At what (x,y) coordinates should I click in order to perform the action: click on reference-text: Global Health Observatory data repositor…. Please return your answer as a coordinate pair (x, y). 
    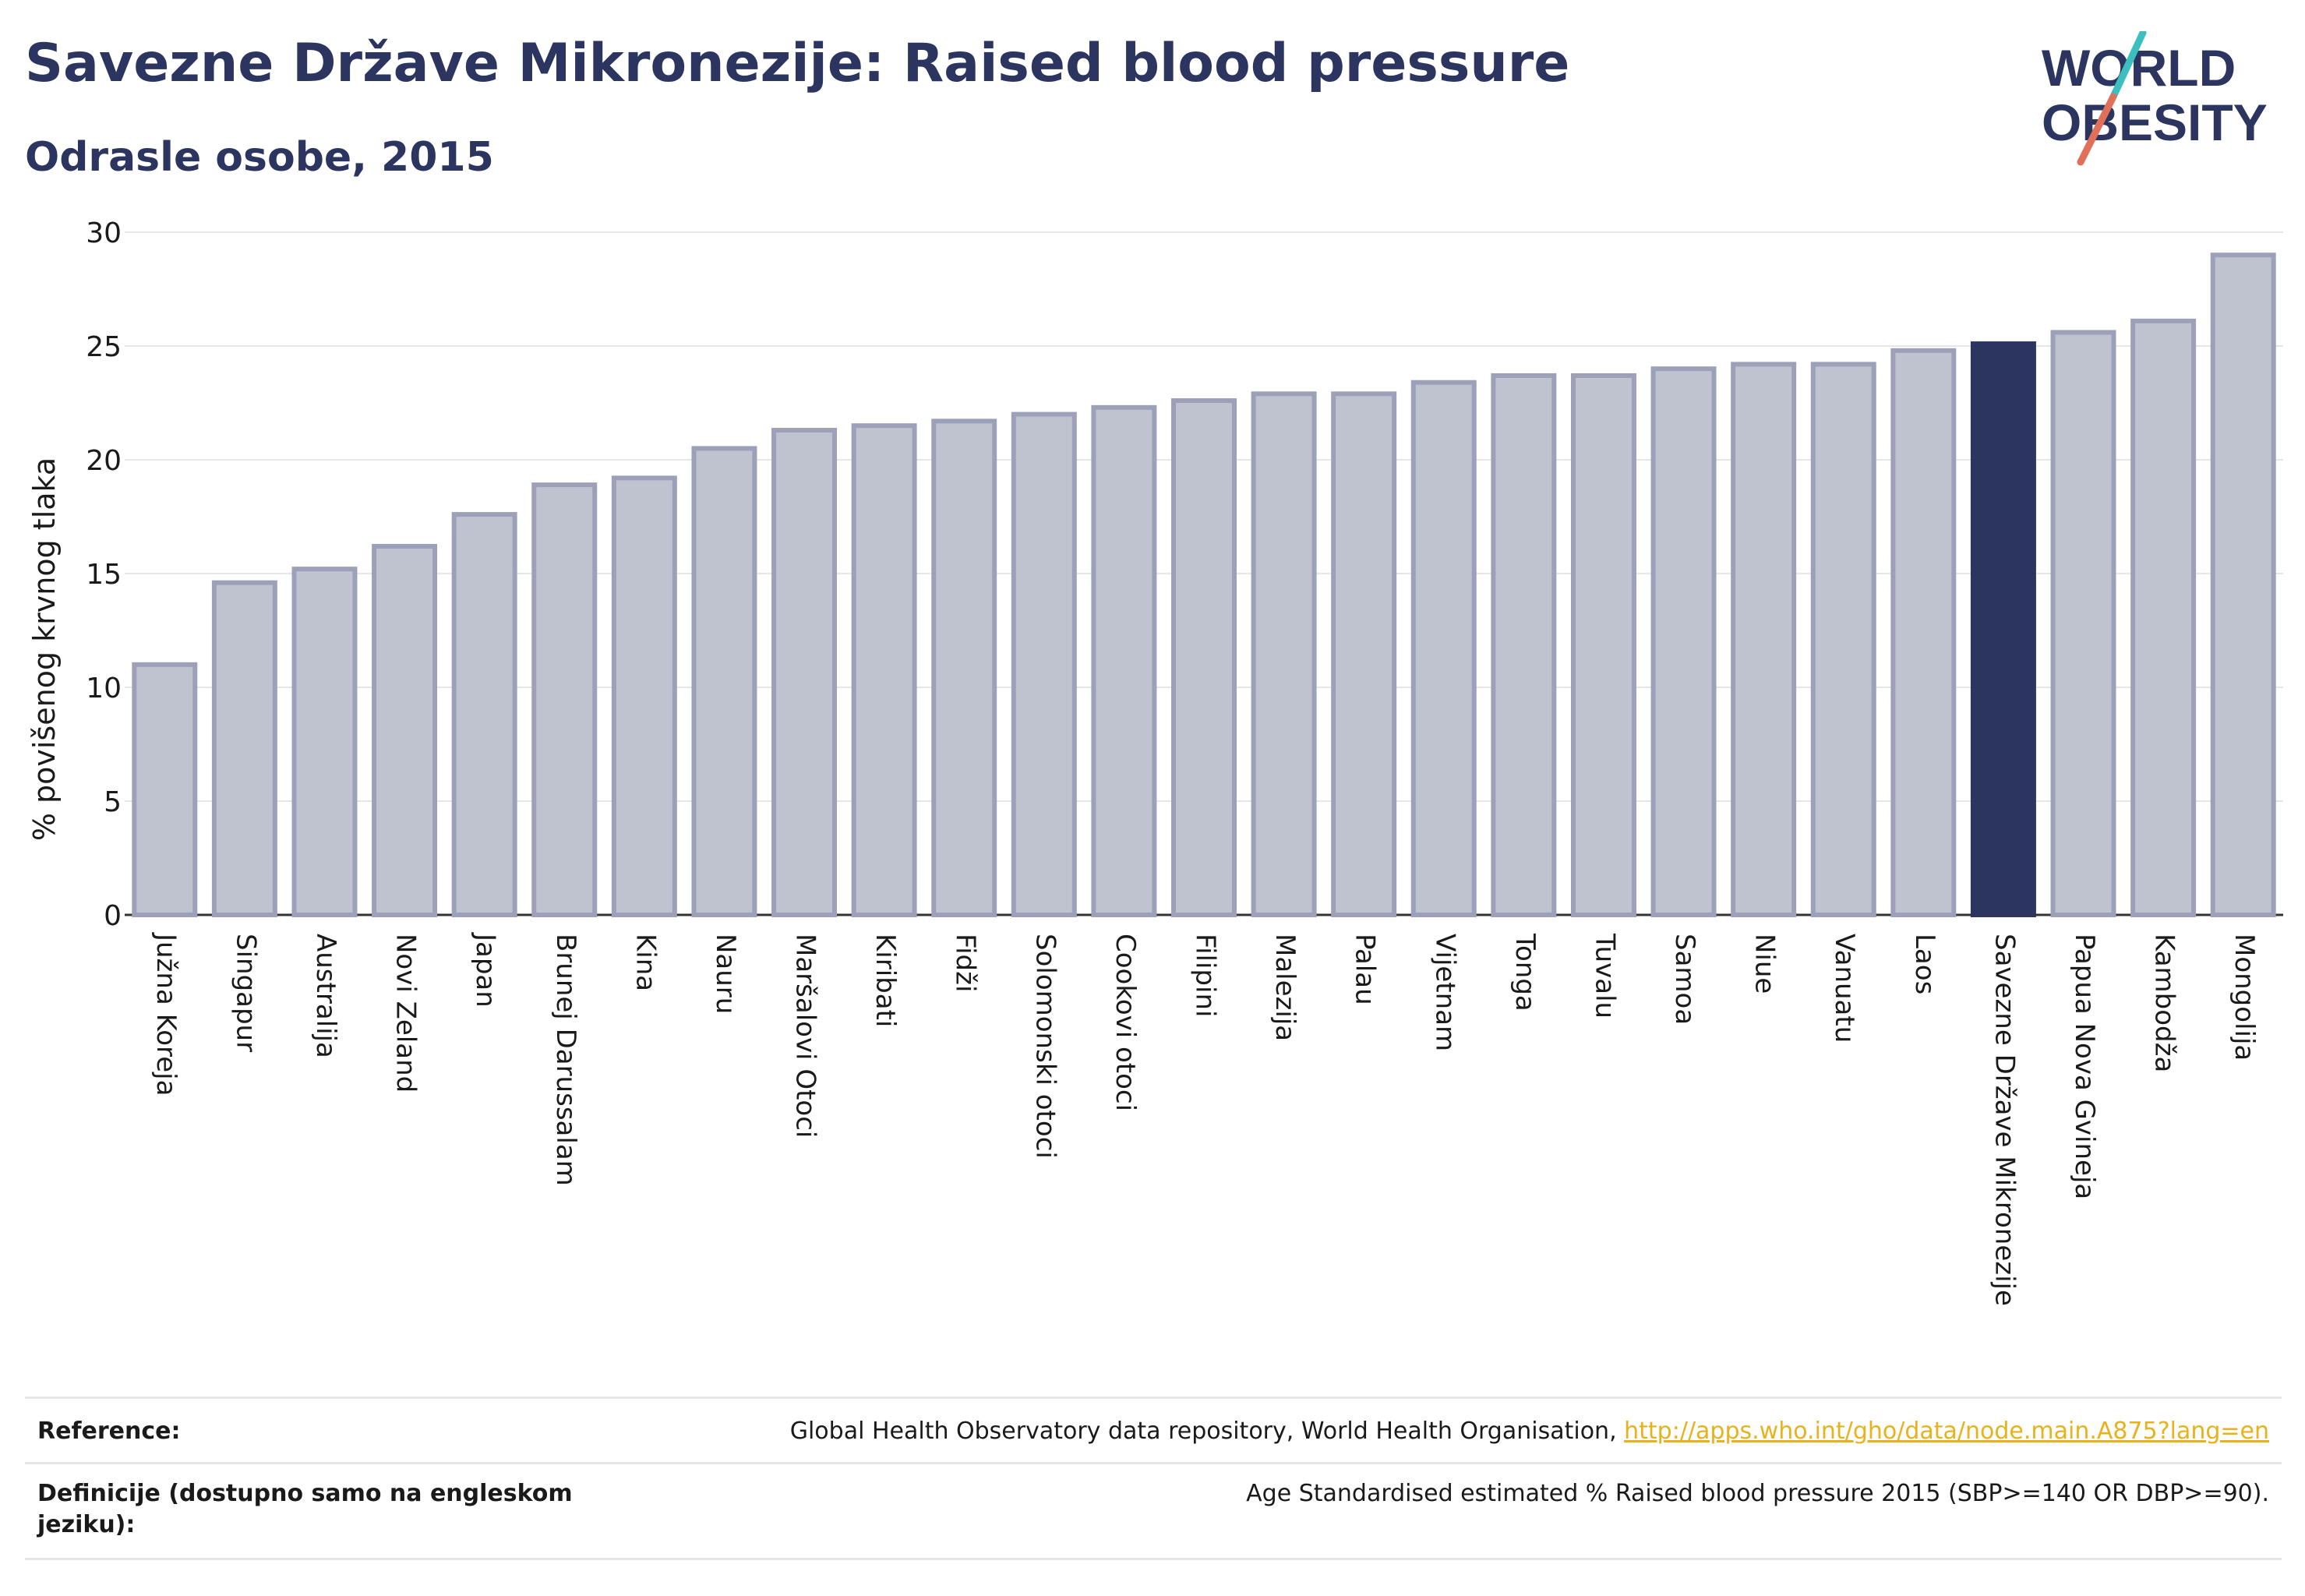
    Looking at the image, I should click on (1207, 1431).